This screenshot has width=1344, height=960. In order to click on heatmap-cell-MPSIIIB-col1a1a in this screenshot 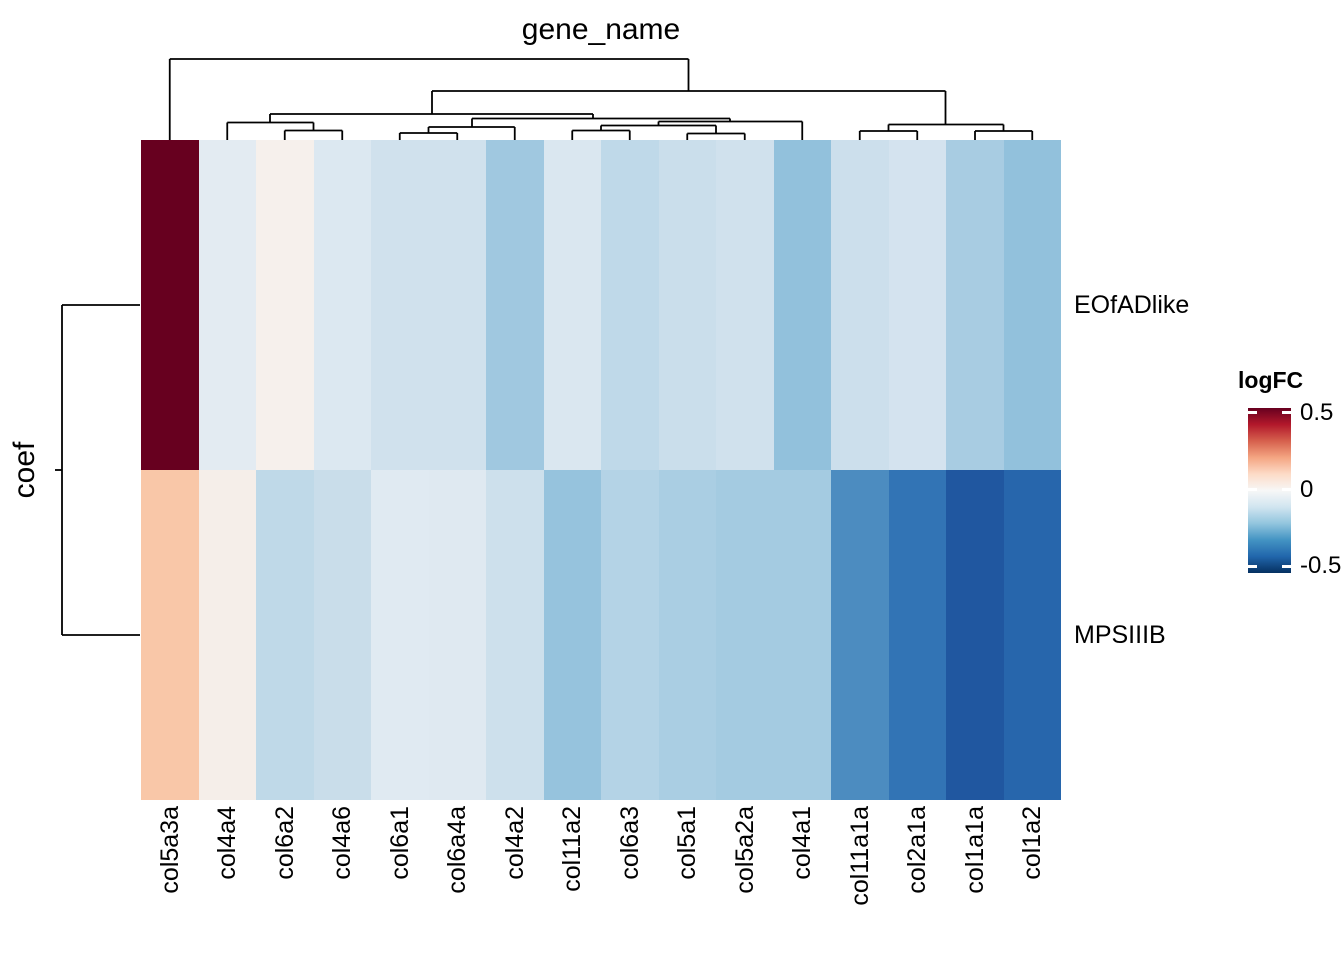, I will do `click(975, 635)`.